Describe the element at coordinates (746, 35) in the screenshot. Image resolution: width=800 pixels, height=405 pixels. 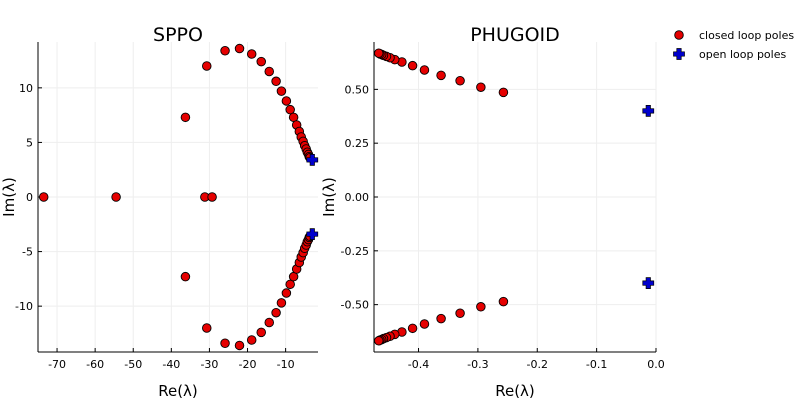
I see `legend-closed-label: closed loop poles` at that location.